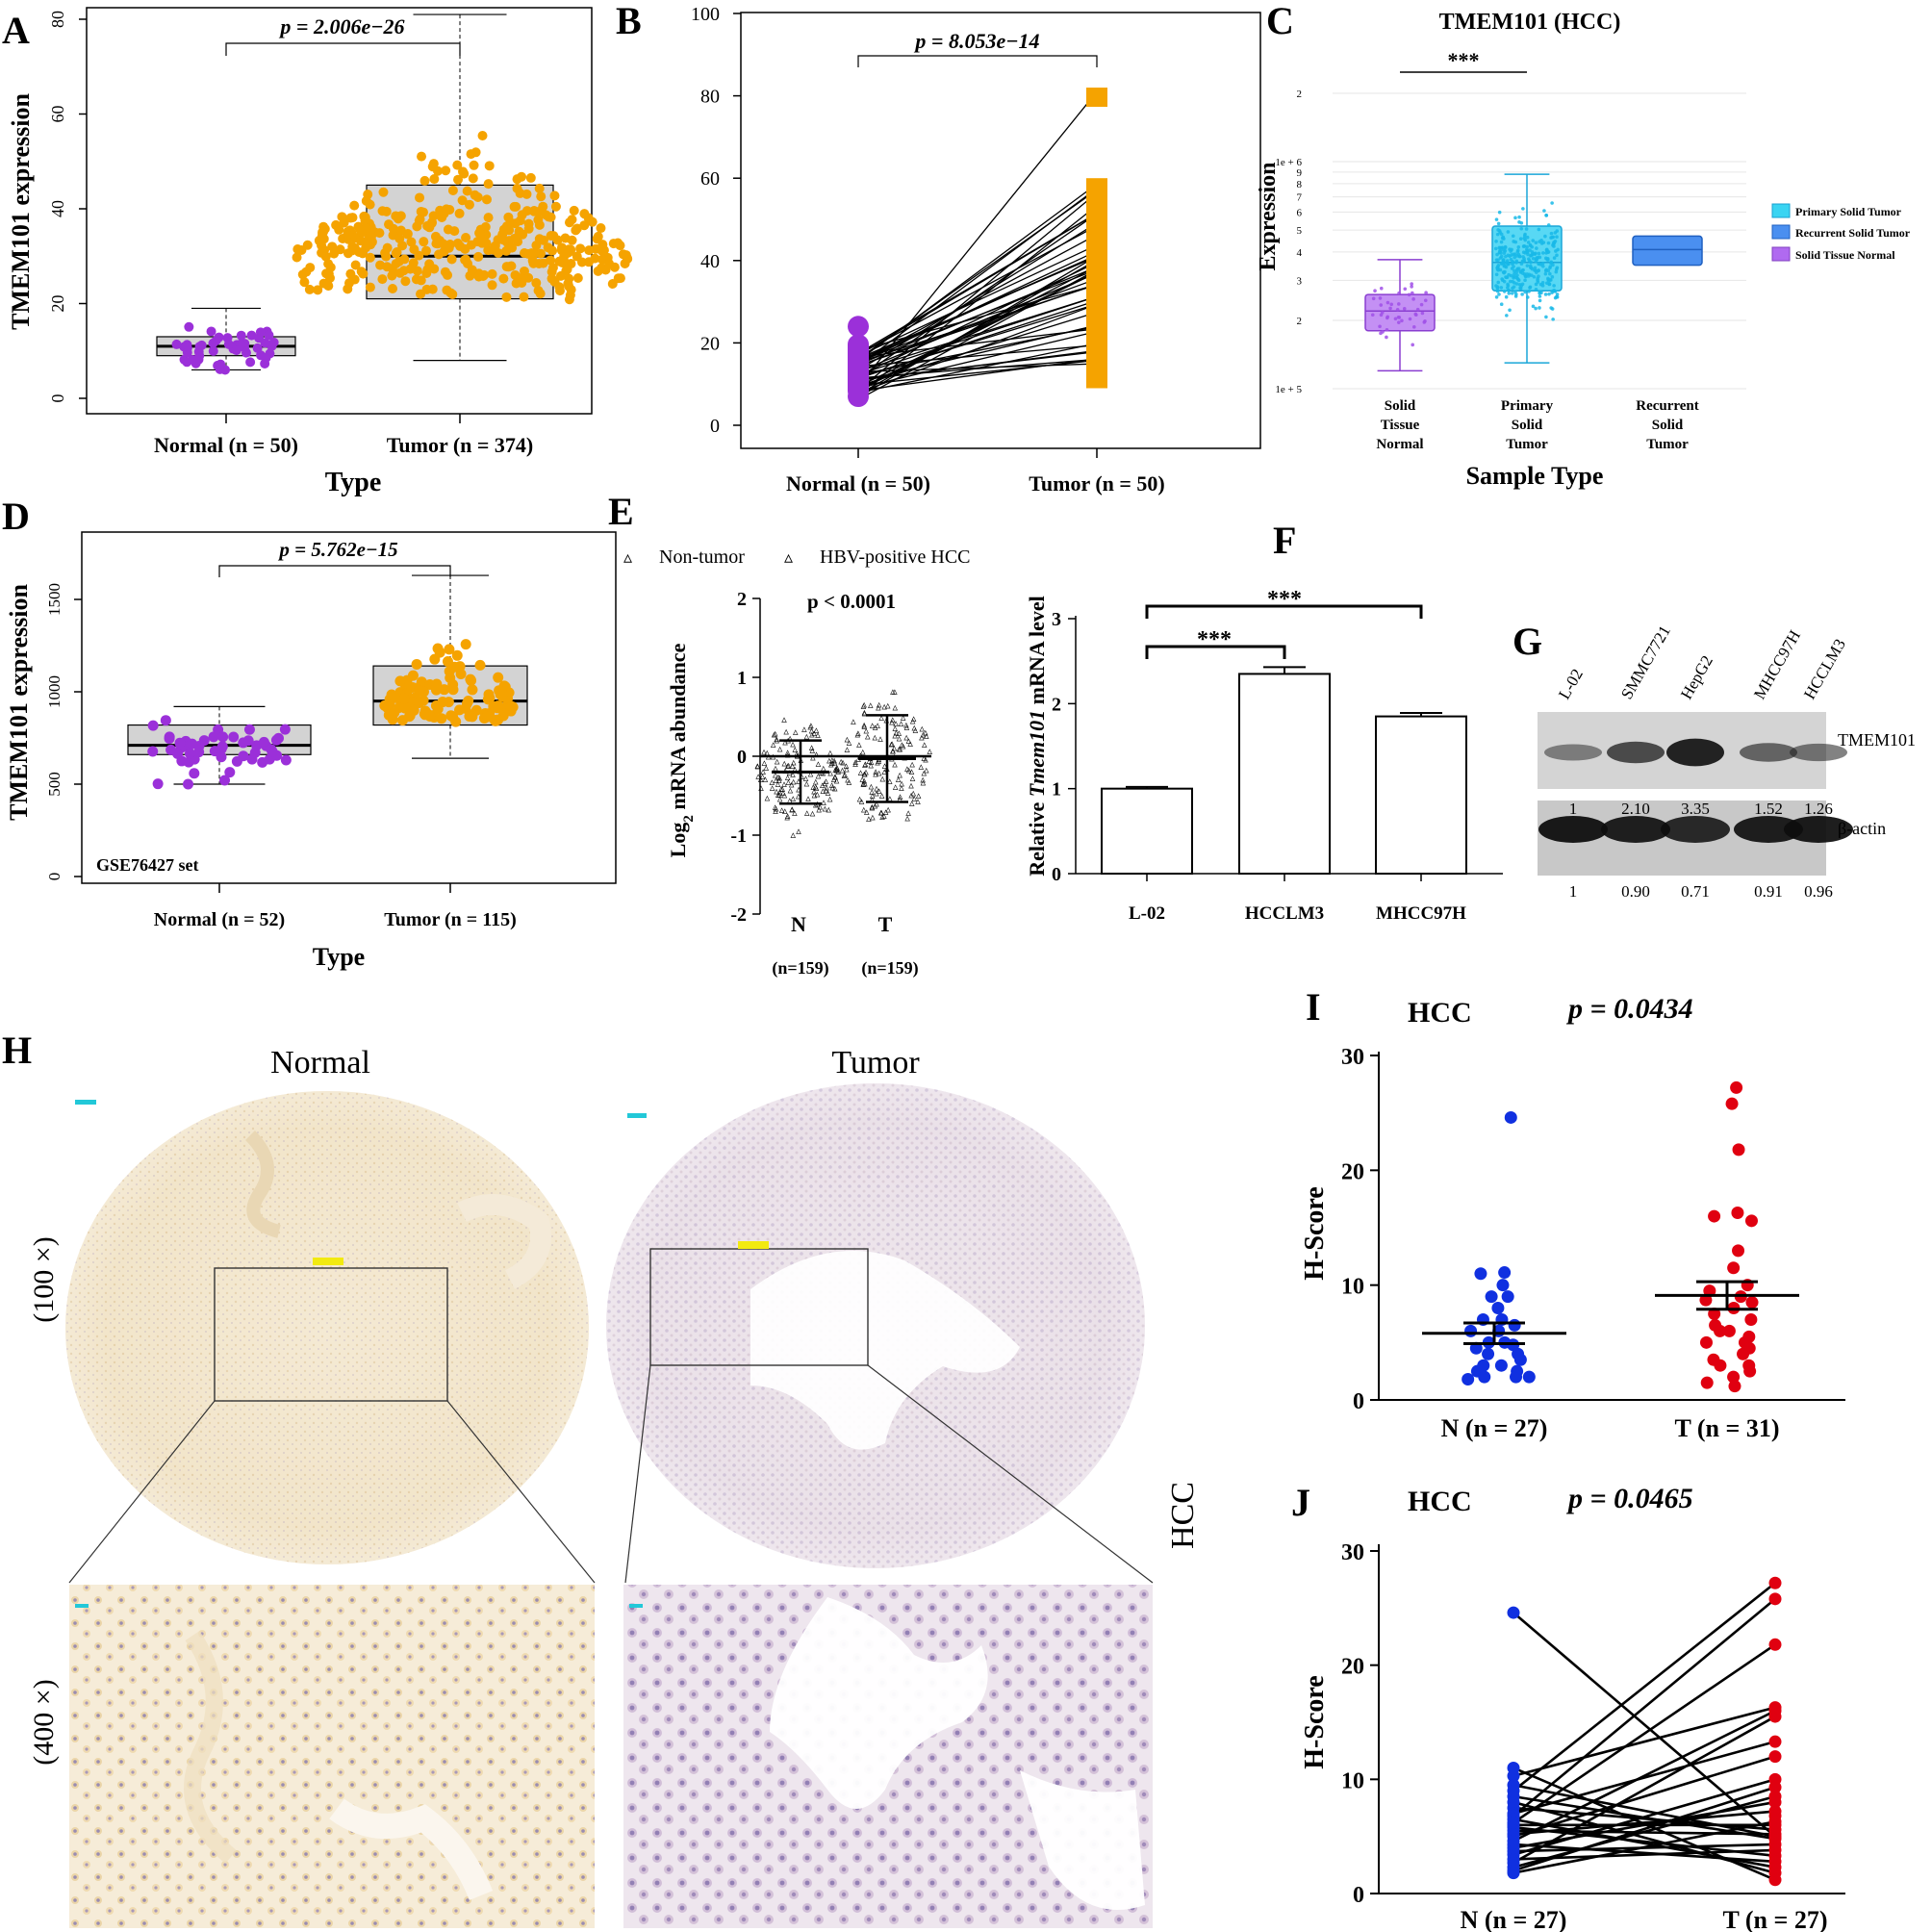 The width and height of the screenshot is (1932, 1932). What do you see at coordinates (1358, 1401) in the screenshot?
I see `panel-i-ytick-label: 0` at bounding box center [1358, 1401].